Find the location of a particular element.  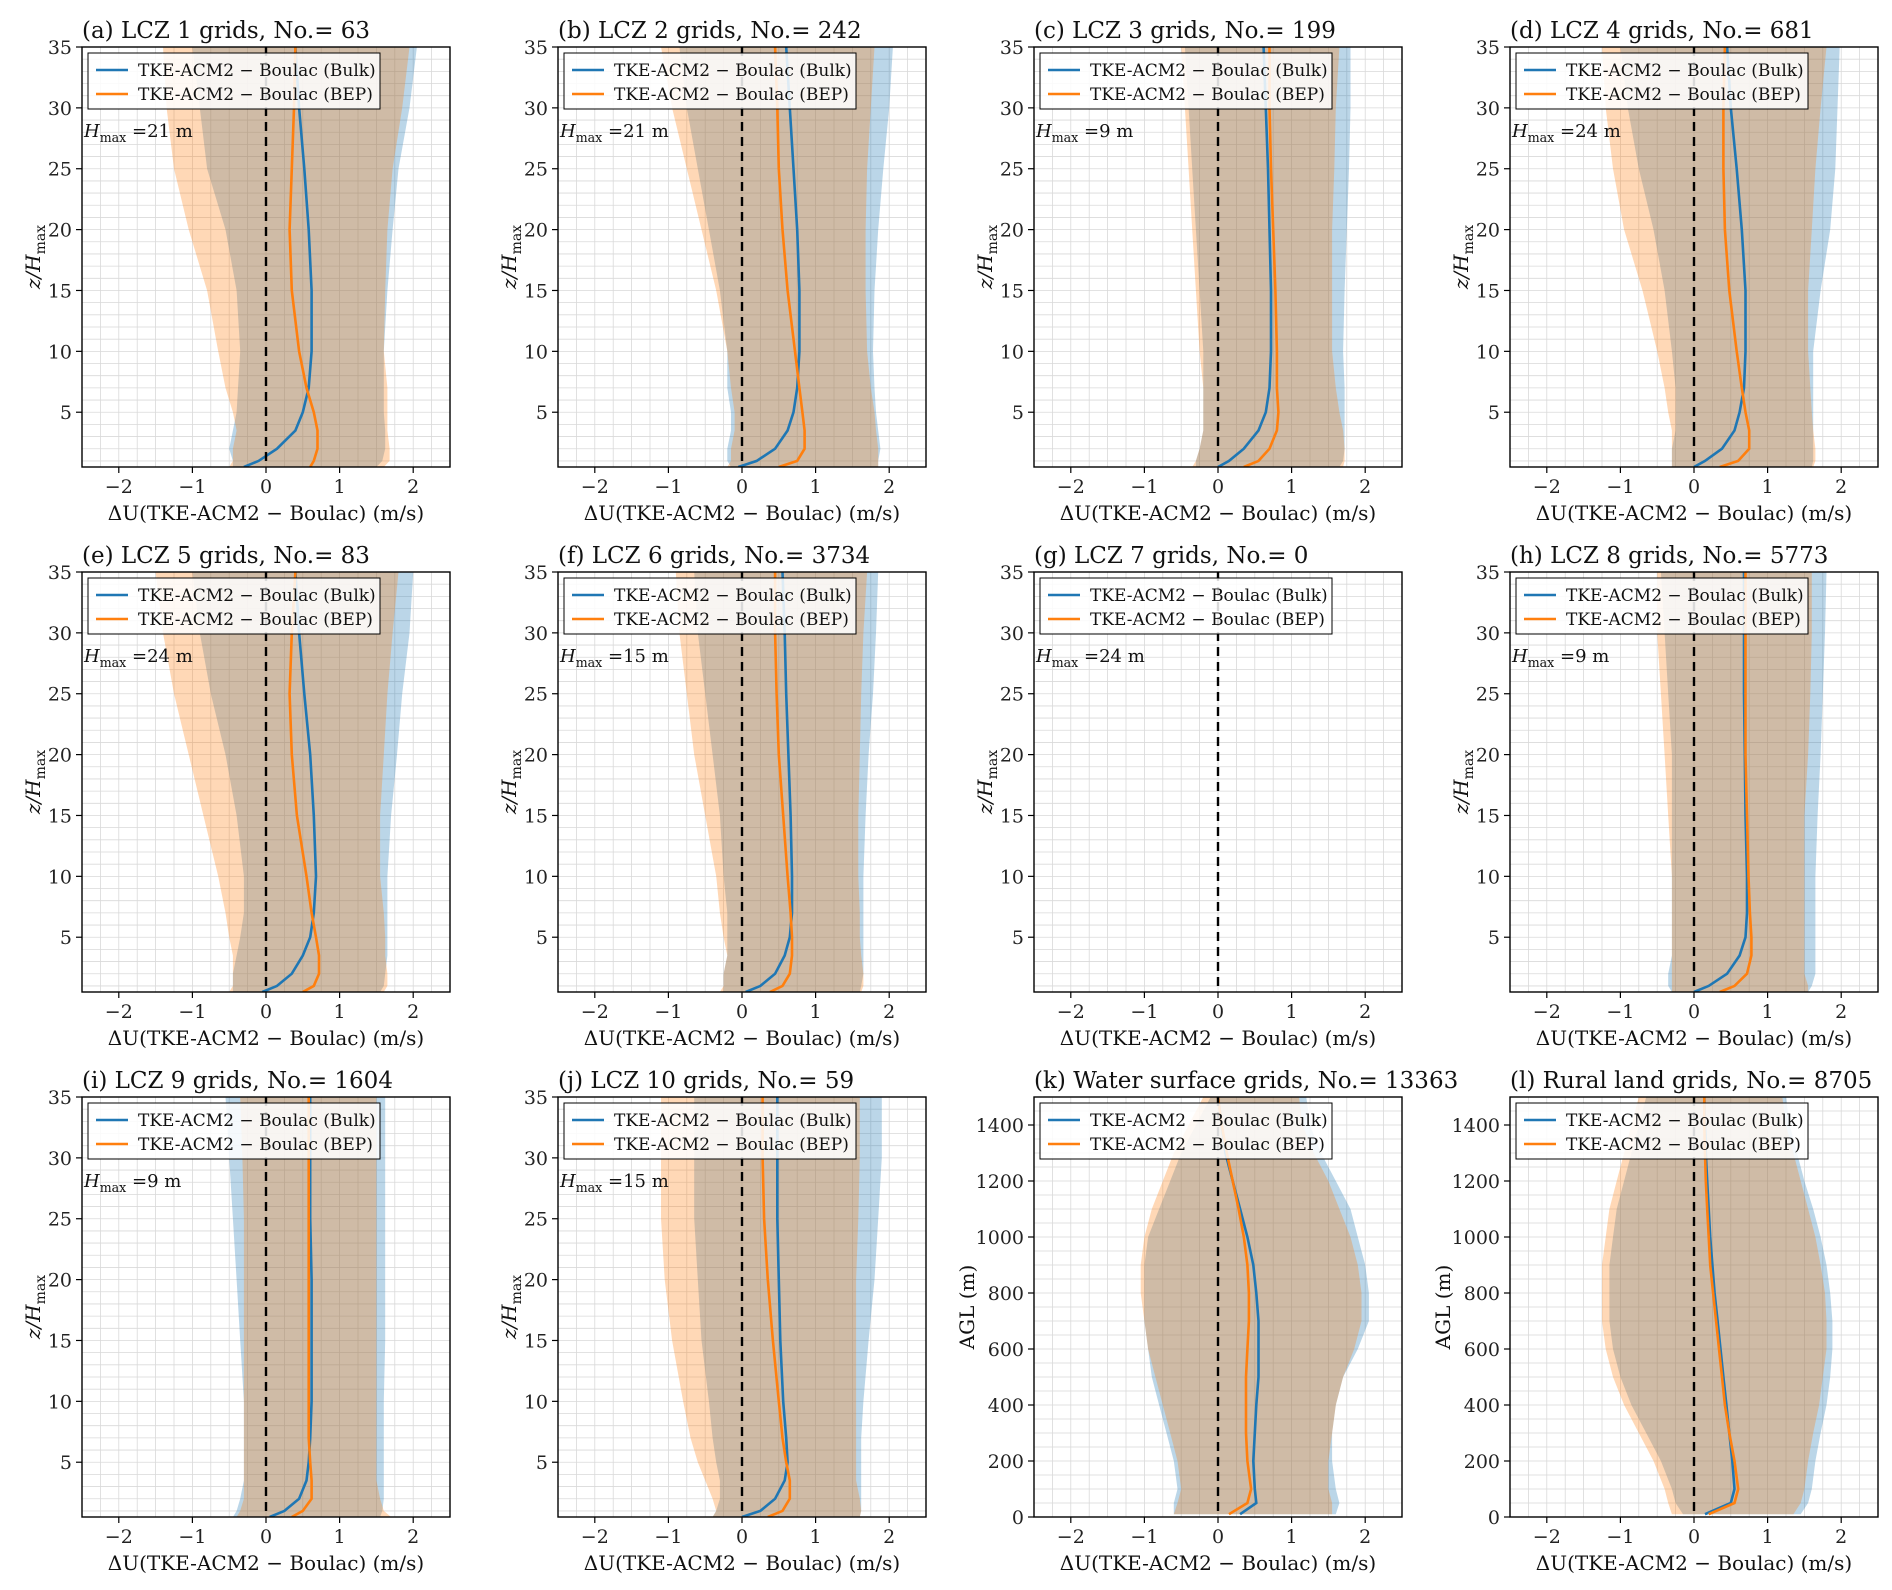

panel-title: (i) LCZ 9 grids, No.= 1604 is located at coordinates (237, 1081).